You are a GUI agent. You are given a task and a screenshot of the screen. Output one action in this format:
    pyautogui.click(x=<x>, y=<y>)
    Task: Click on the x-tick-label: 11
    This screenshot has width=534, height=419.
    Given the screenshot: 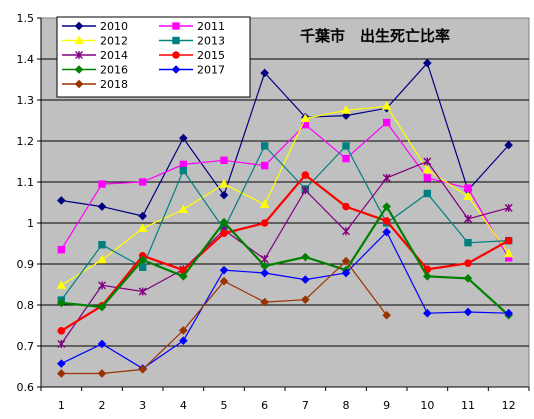 What is the action you would take?
    pyautogui.click(x=468, y=405)
    